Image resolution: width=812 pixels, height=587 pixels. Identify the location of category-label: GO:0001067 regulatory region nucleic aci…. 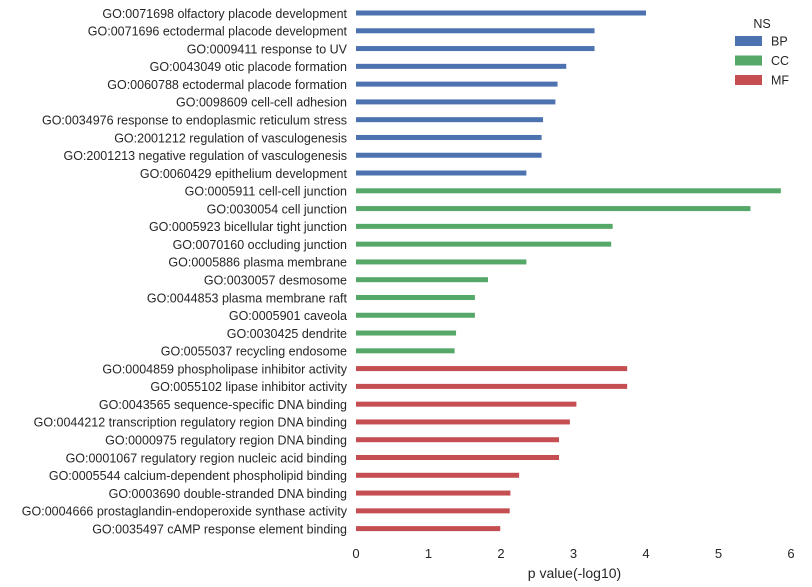
(206, 458).